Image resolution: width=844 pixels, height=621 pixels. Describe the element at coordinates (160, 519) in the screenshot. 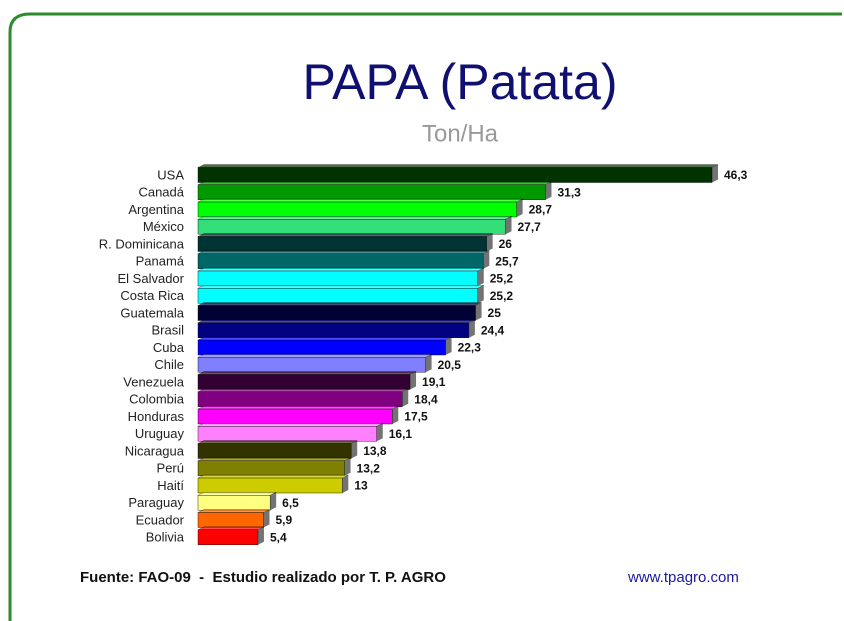

I see `category-label: Ecuador` at that location.